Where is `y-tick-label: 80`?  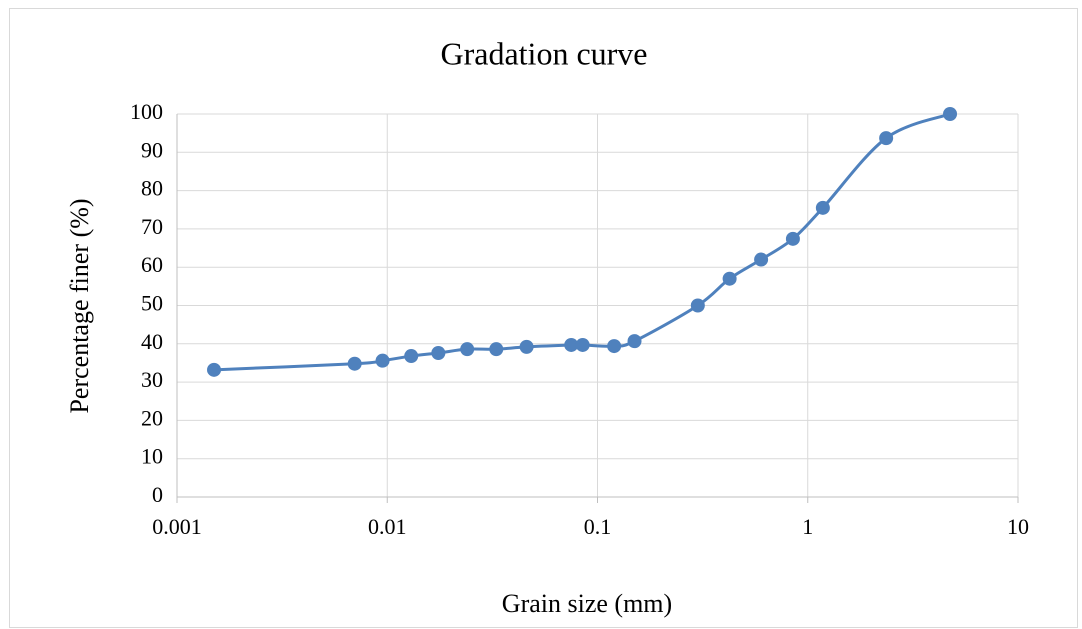
y-tick-label: 80 is located at coordinates (152, 188).